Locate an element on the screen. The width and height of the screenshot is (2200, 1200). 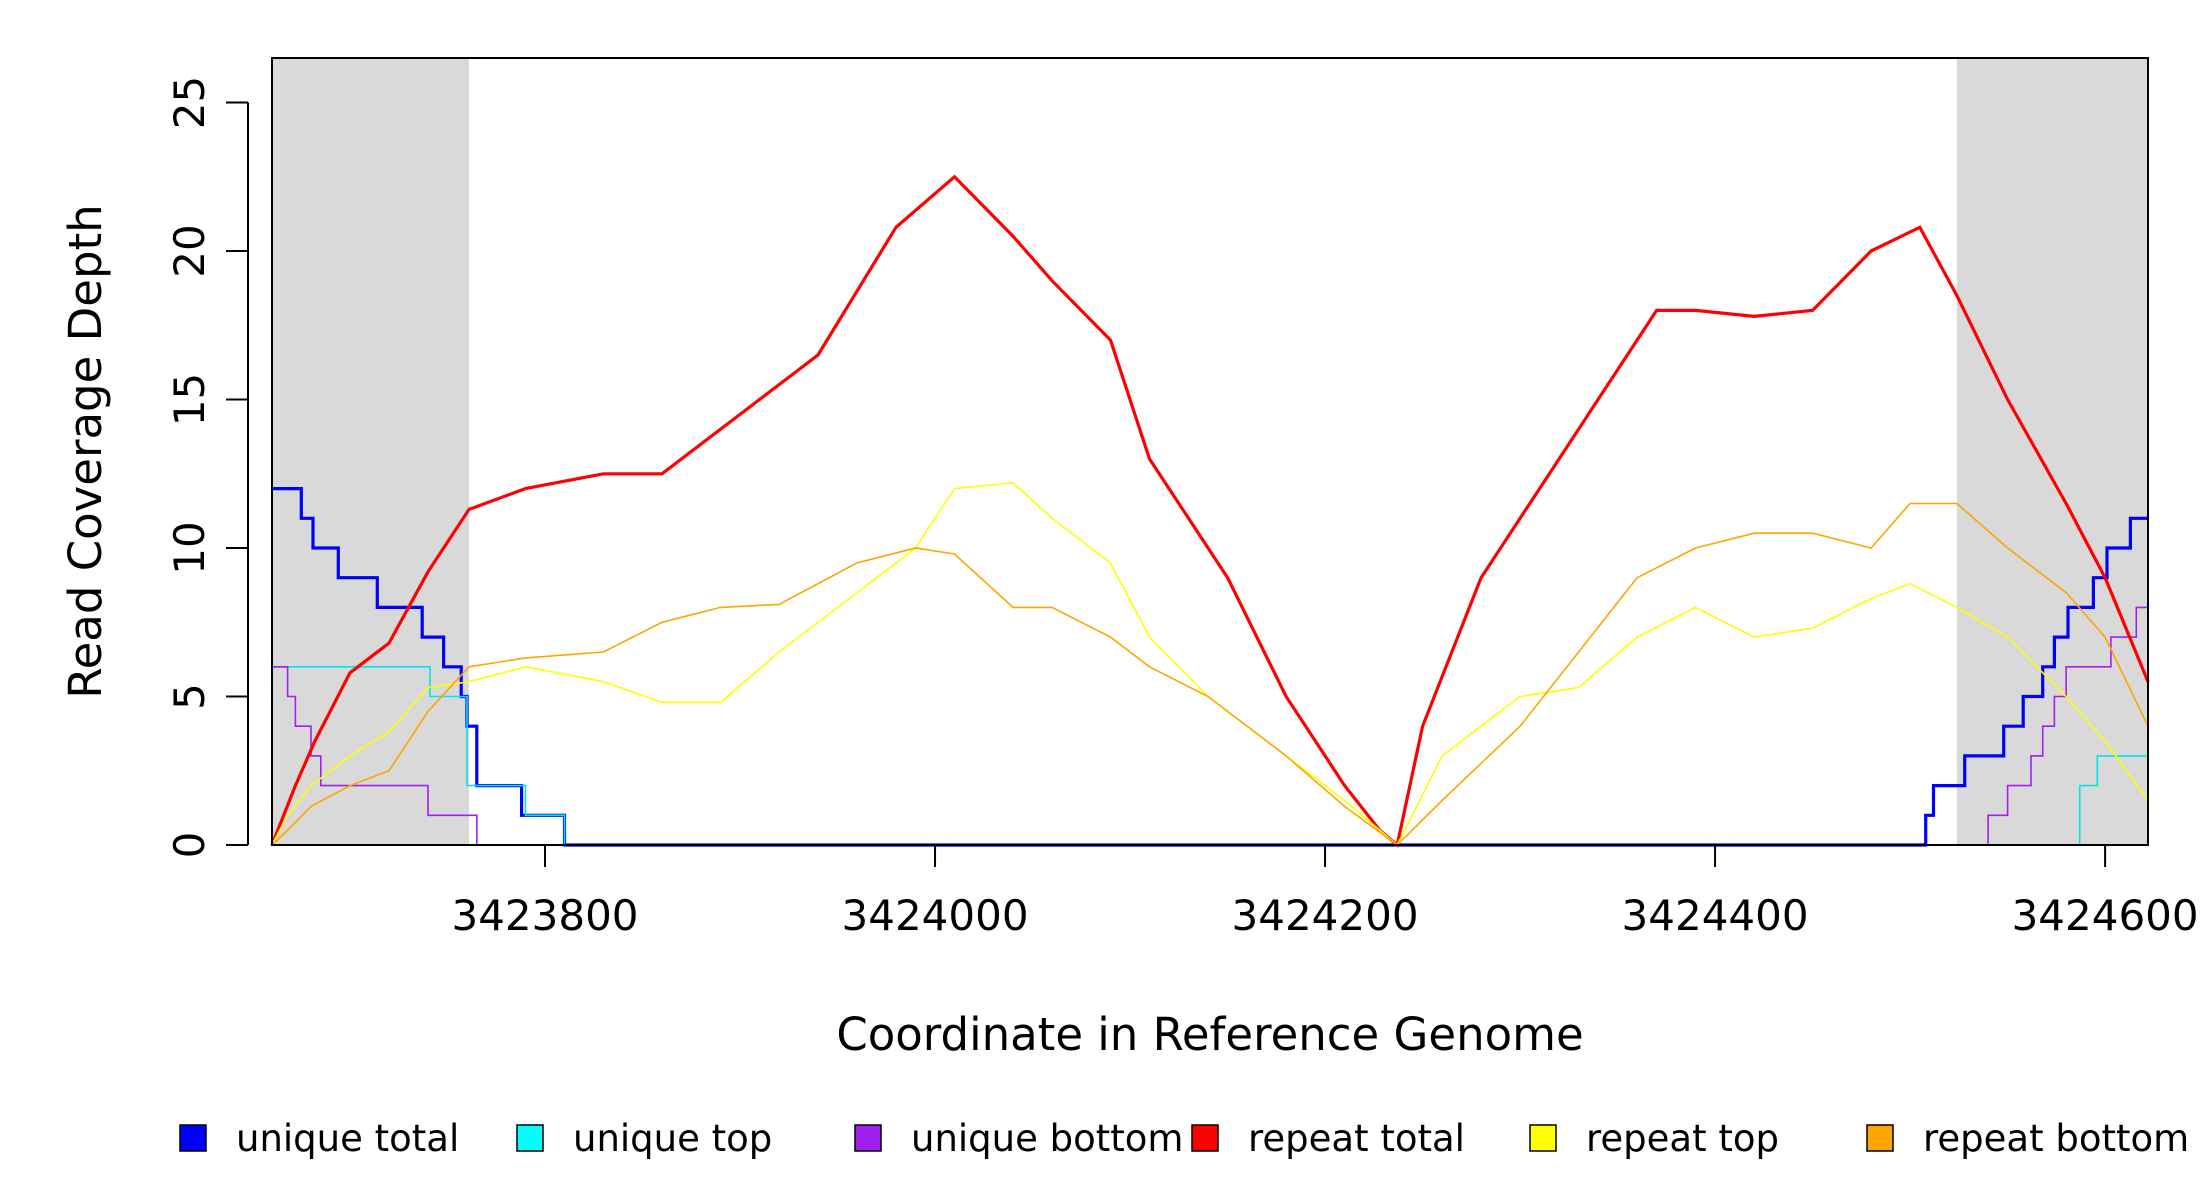
y-tick-label: 10 is located at coordinates (189, 547).